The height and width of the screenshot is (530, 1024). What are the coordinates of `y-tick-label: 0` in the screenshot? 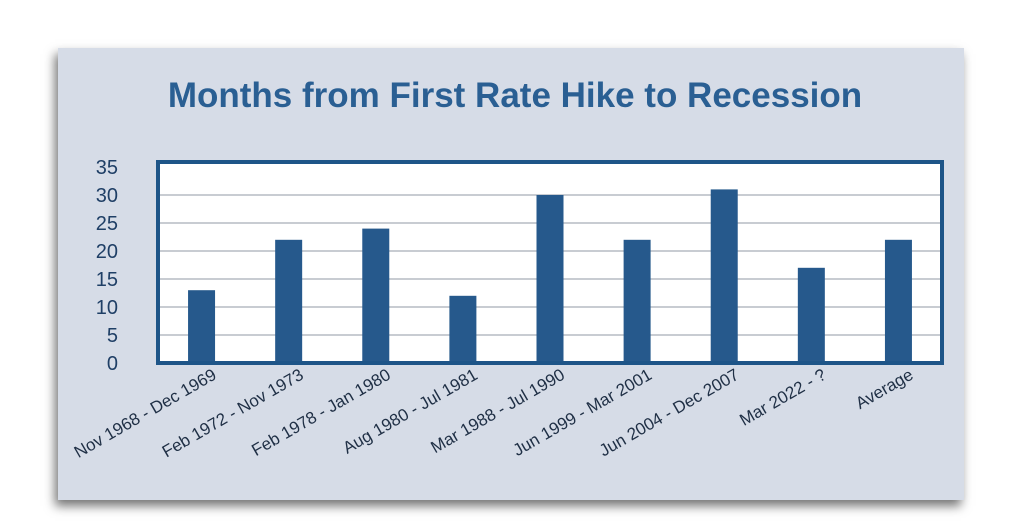 It's located at (112, 364).